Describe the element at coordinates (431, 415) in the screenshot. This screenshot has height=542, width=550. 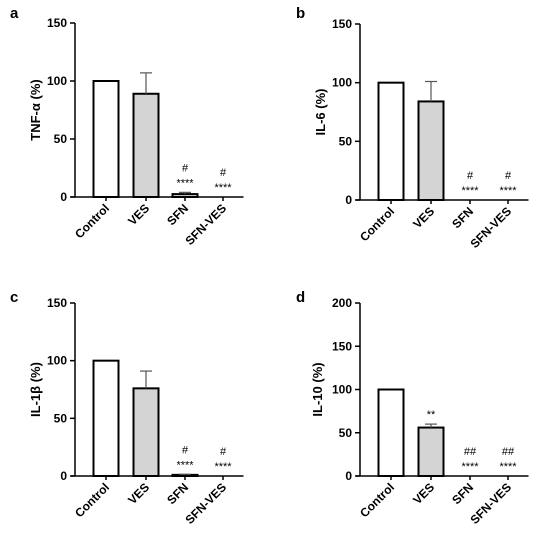
I see `significance-label: **` at that location.